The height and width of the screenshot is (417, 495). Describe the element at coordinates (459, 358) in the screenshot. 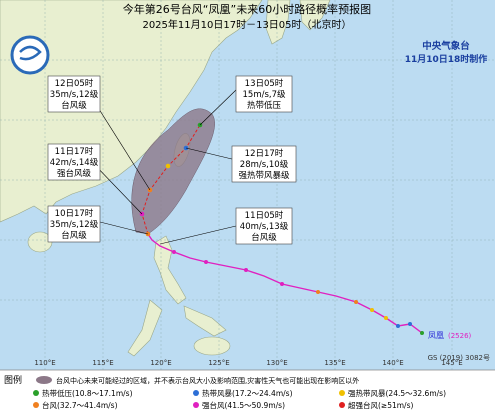

I see `credit: GS (2019) 3082号` at that location.